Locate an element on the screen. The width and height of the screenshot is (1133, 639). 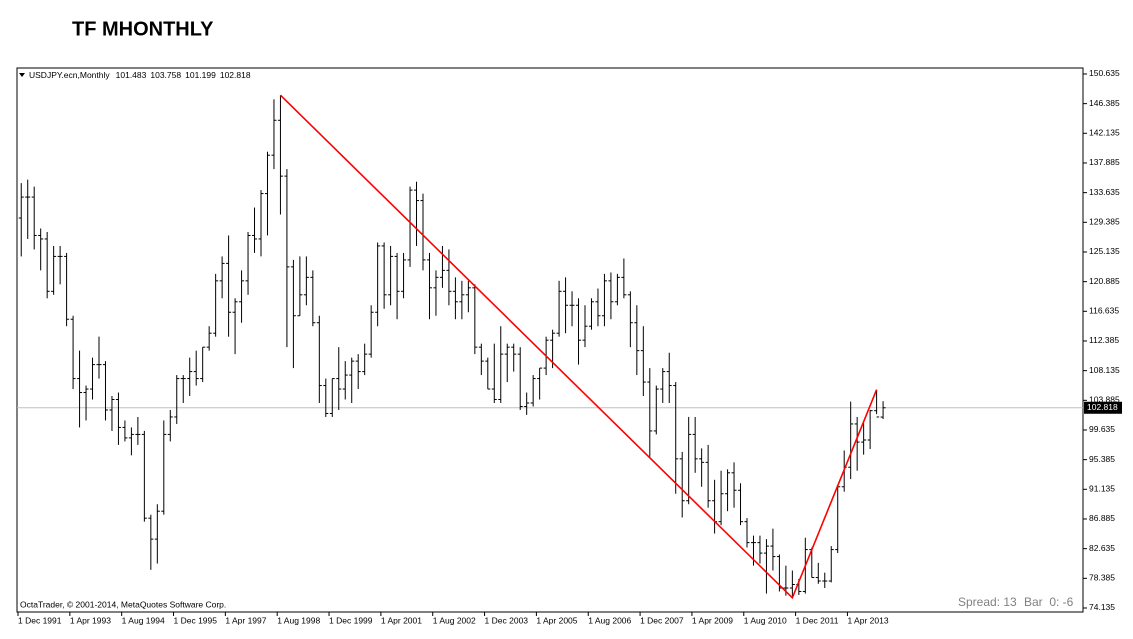
x-tick-label: 1 Dec 2007 is located at coordinates (662, 620).